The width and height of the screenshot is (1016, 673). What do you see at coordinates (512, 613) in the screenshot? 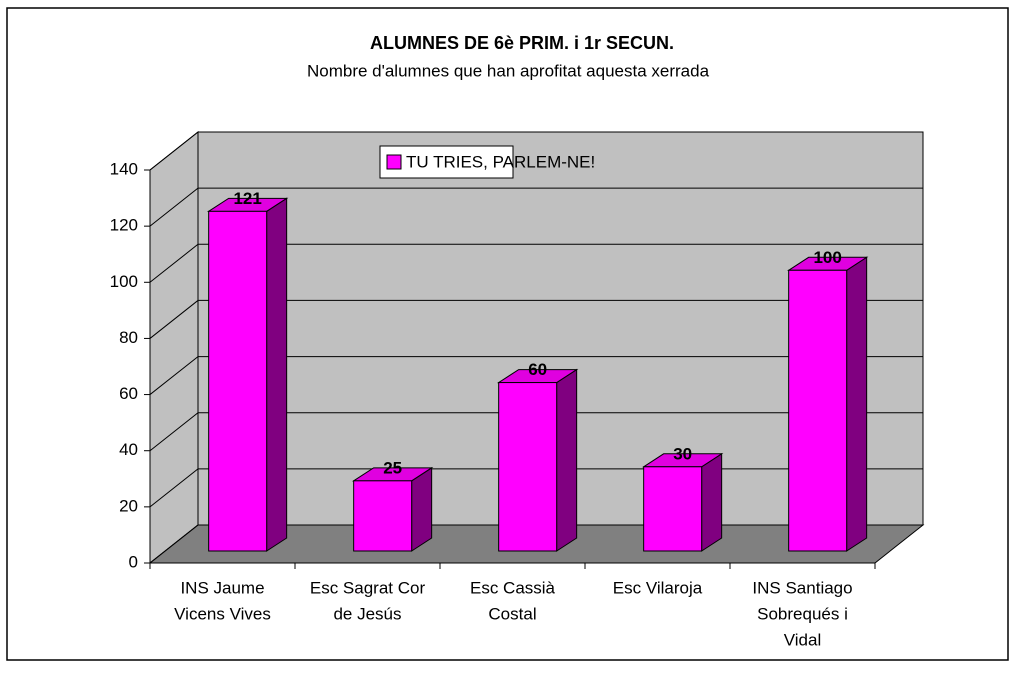
I see `x-tick-label: Costal` at bounding box center [512, 613].